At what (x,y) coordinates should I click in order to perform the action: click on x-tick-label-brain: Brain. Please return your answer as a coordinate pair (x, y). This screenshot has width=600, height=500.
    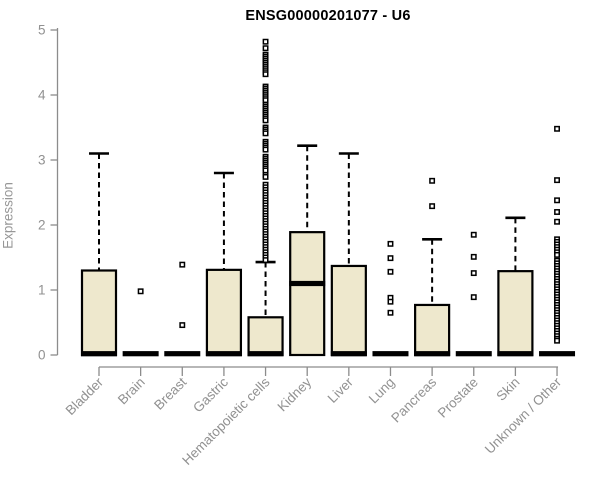
    Looking at the image, I should click on (131, 391).